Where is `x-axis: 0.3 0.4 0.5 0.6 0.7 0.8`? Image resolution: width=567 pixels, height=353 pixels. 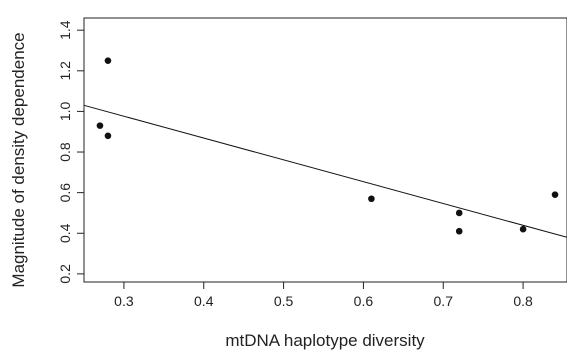 x-axis: 0.3 0.4 0.5 0.6 0.7 0.8 is located at coordinates (323, 295).